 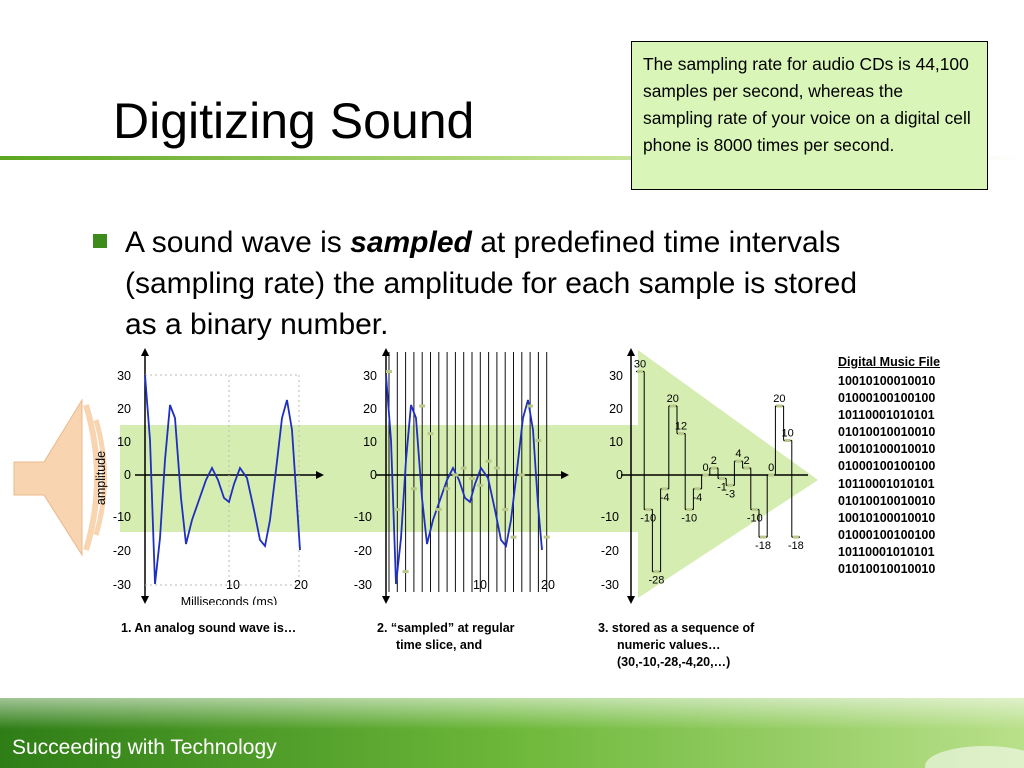 I want to click on panel3-y-tick: 10, so click(x=616, y=442).